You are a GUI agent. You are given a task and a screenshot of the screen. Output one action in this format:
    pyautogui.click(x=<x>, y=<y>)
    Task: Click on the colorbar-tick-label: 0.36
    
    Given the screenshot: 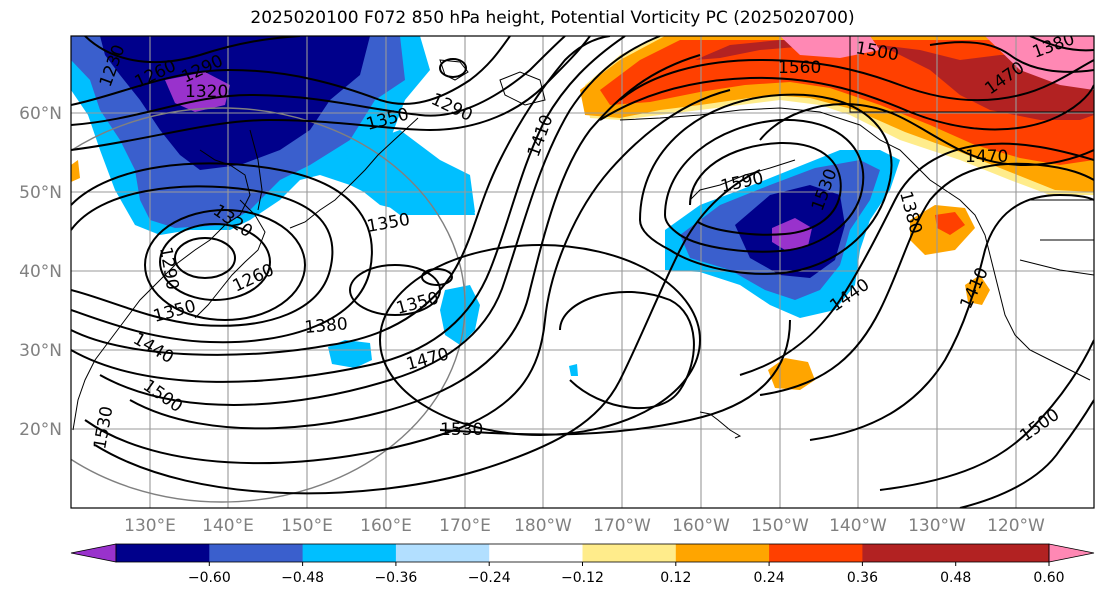 What is the action you would take?
    pyautogui.click(x=862, y=578)
    